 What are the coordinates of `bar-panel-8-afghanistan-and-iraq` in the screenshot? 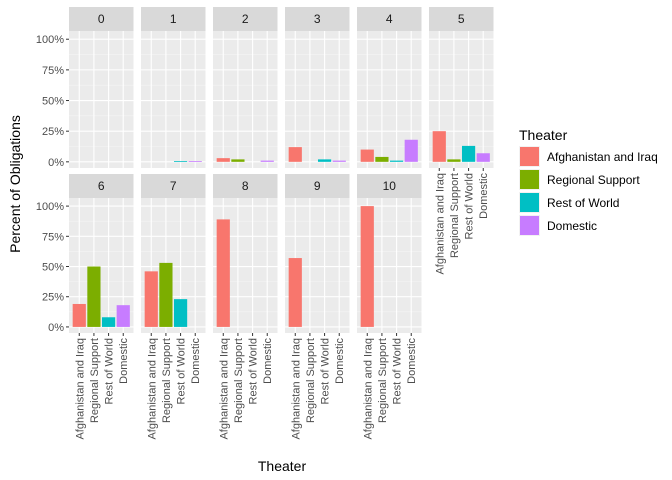 It's located at (223, 273).